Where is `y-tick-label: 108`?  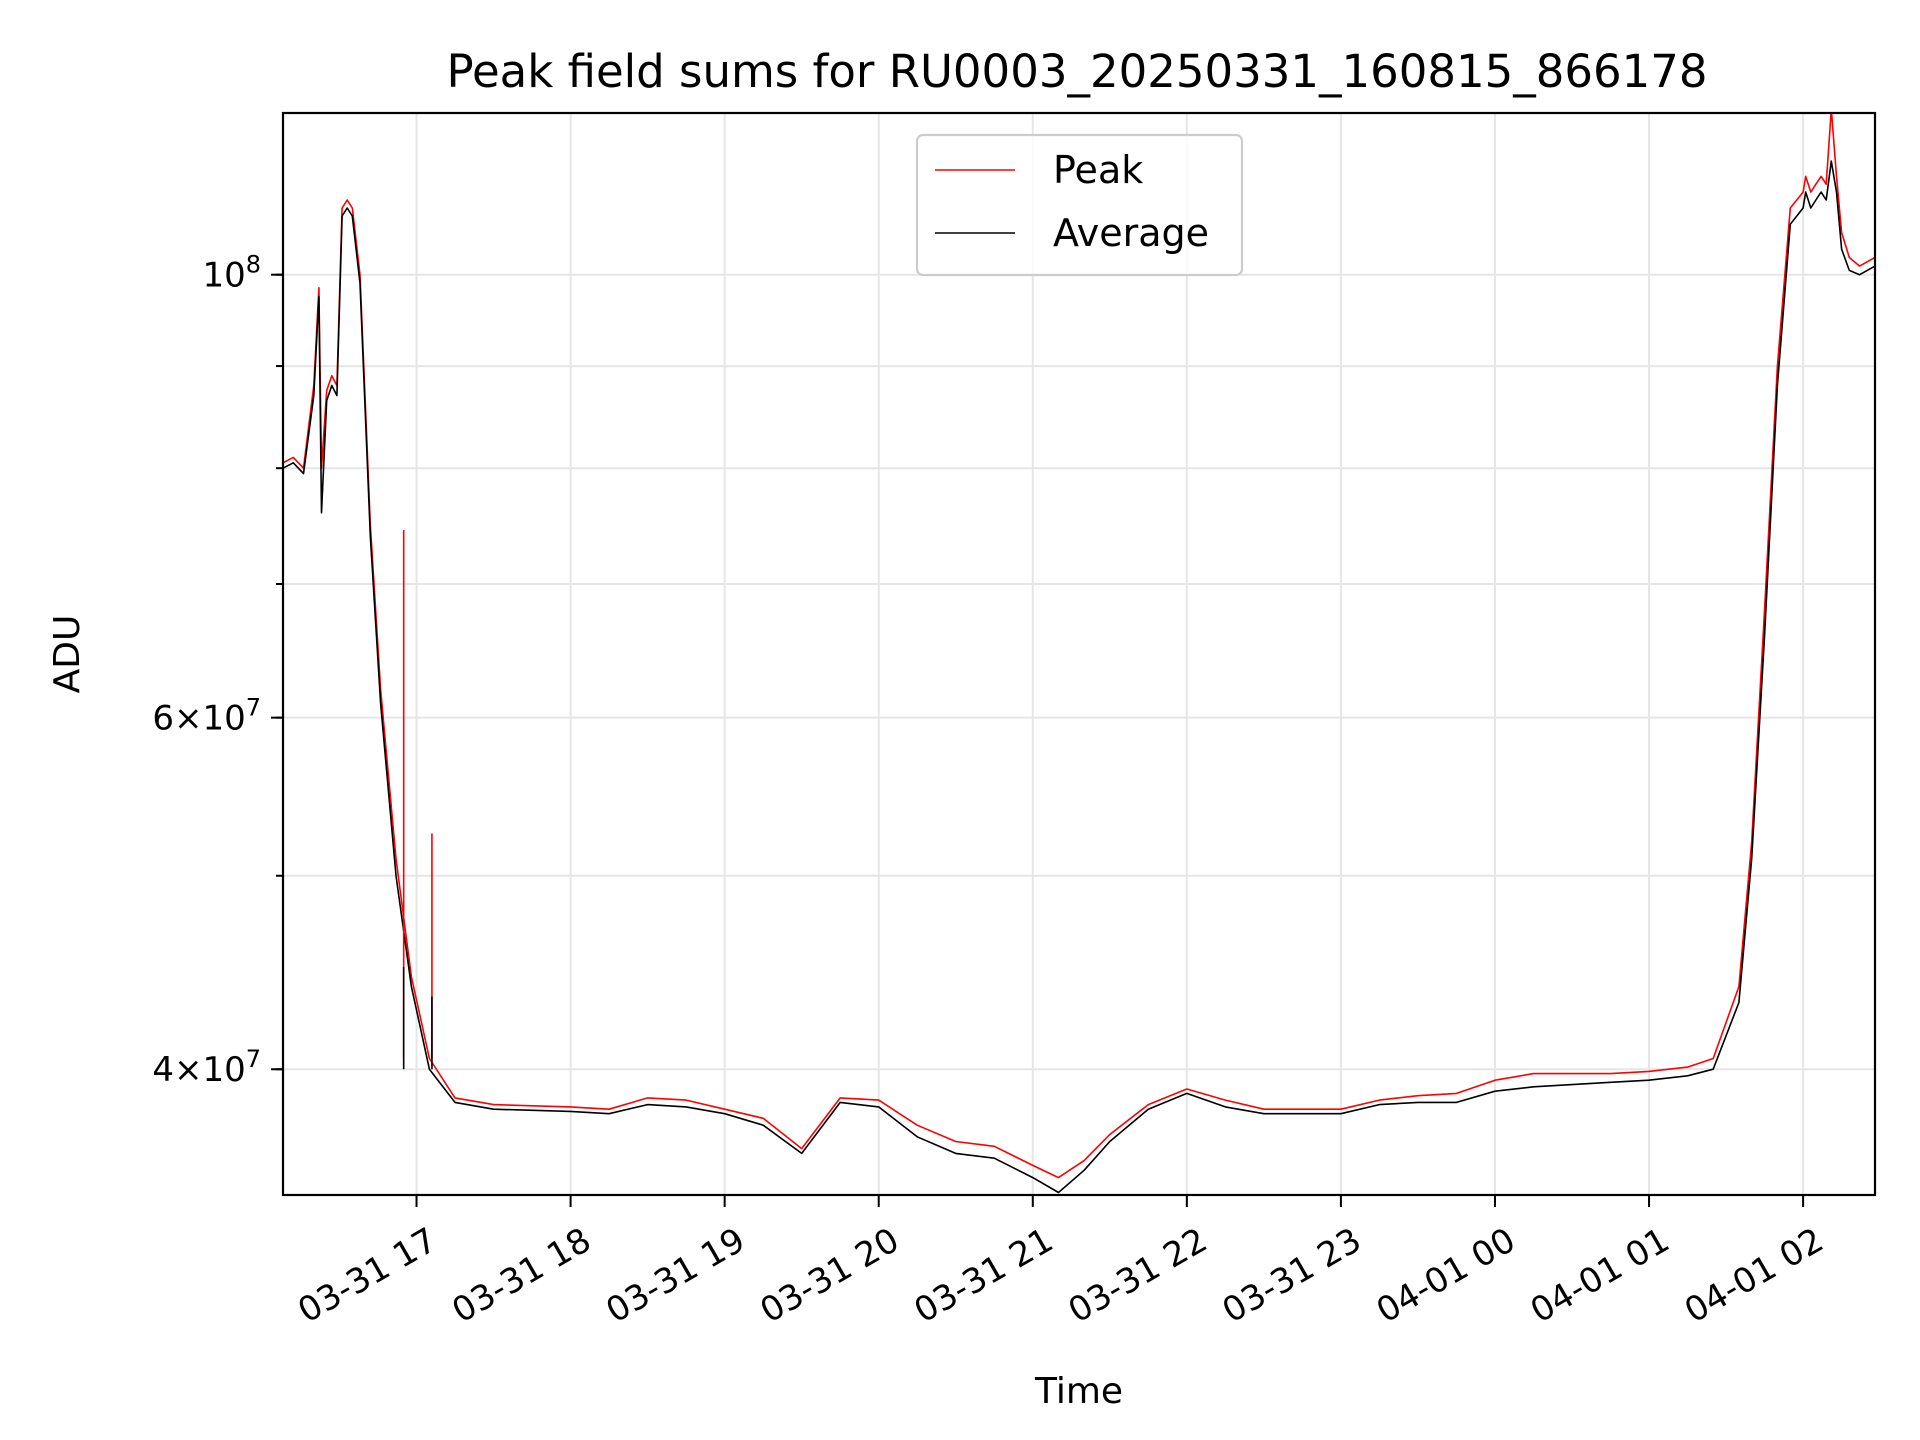
y-tick-label: 108 is located at coordinates (231, 273).